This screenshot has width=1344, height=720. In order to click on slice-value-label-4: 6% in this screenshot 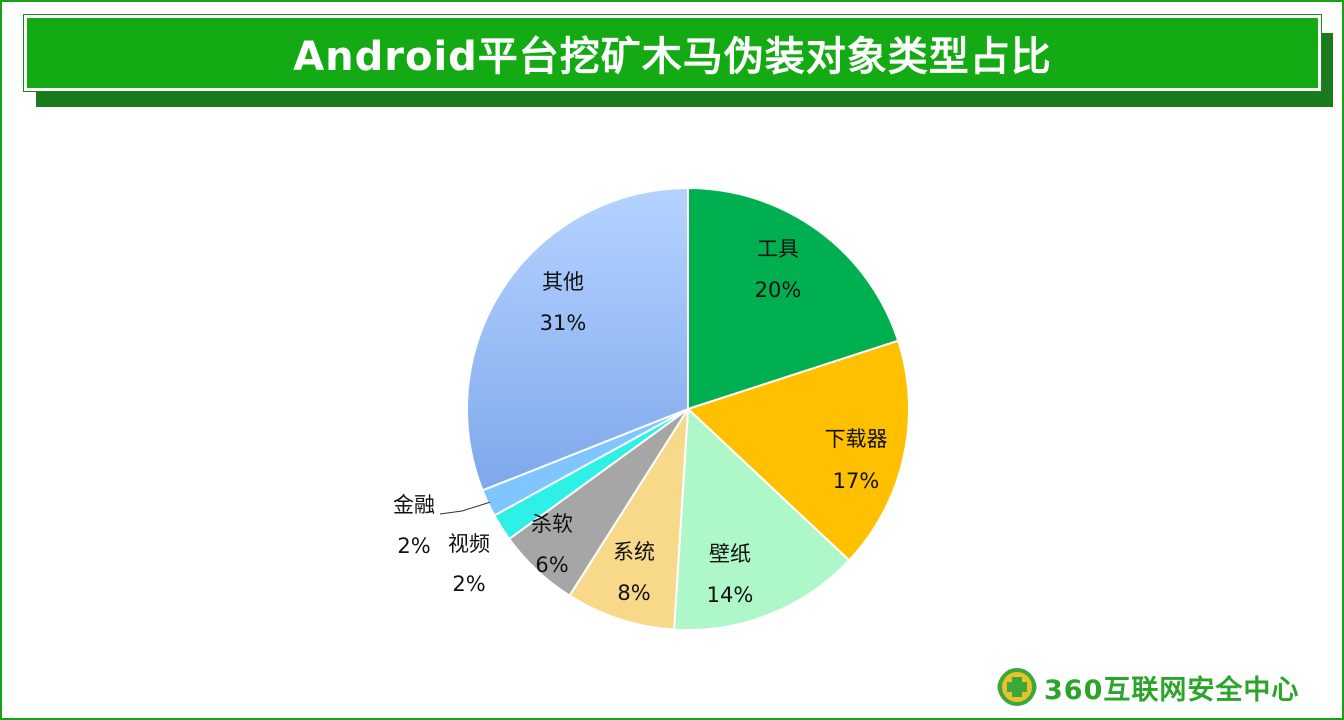, I will do `click(551, 565)`.